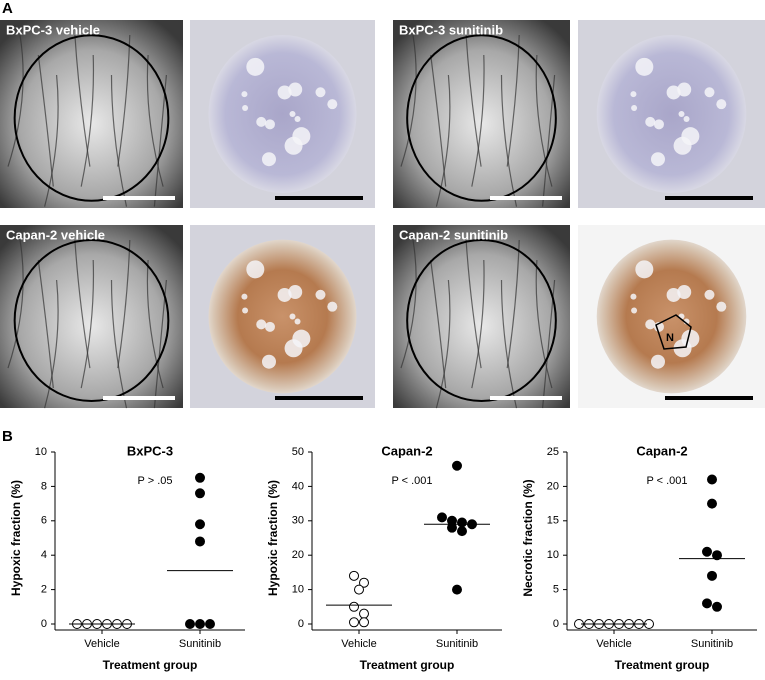 This screenshot has height=680, width=765. Describe the element at coordinates (457, 644) in the screenshot. I see `x-tick-label: Sunitinib` at that location.